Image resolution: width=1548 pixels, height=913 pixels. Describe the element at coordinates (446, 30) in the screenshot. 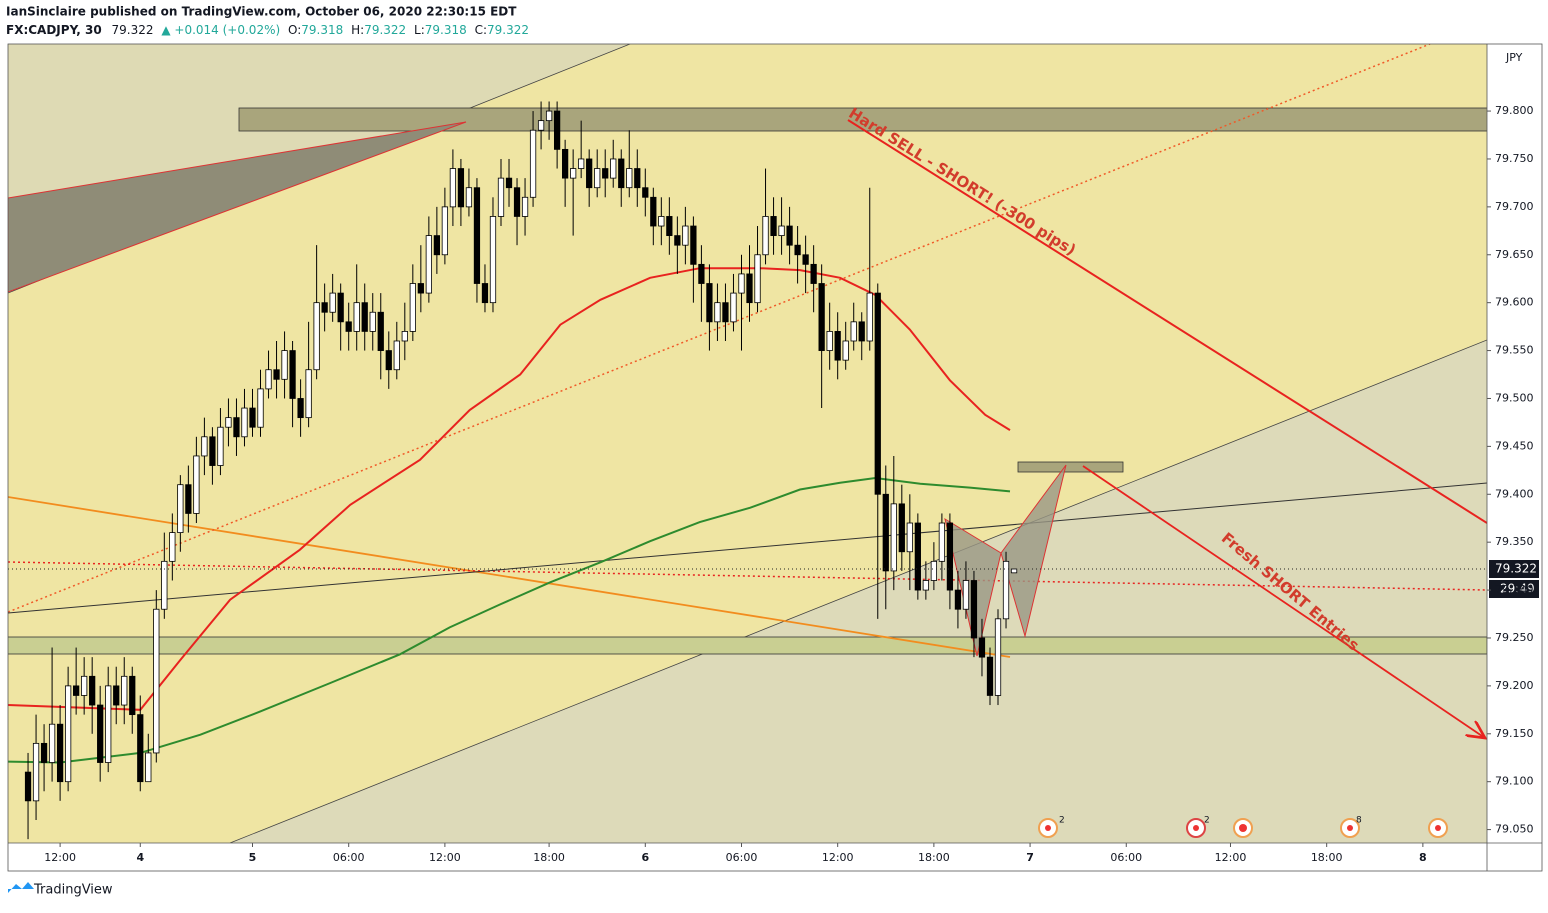

I see `ohlc-value: 79.318` at that location.